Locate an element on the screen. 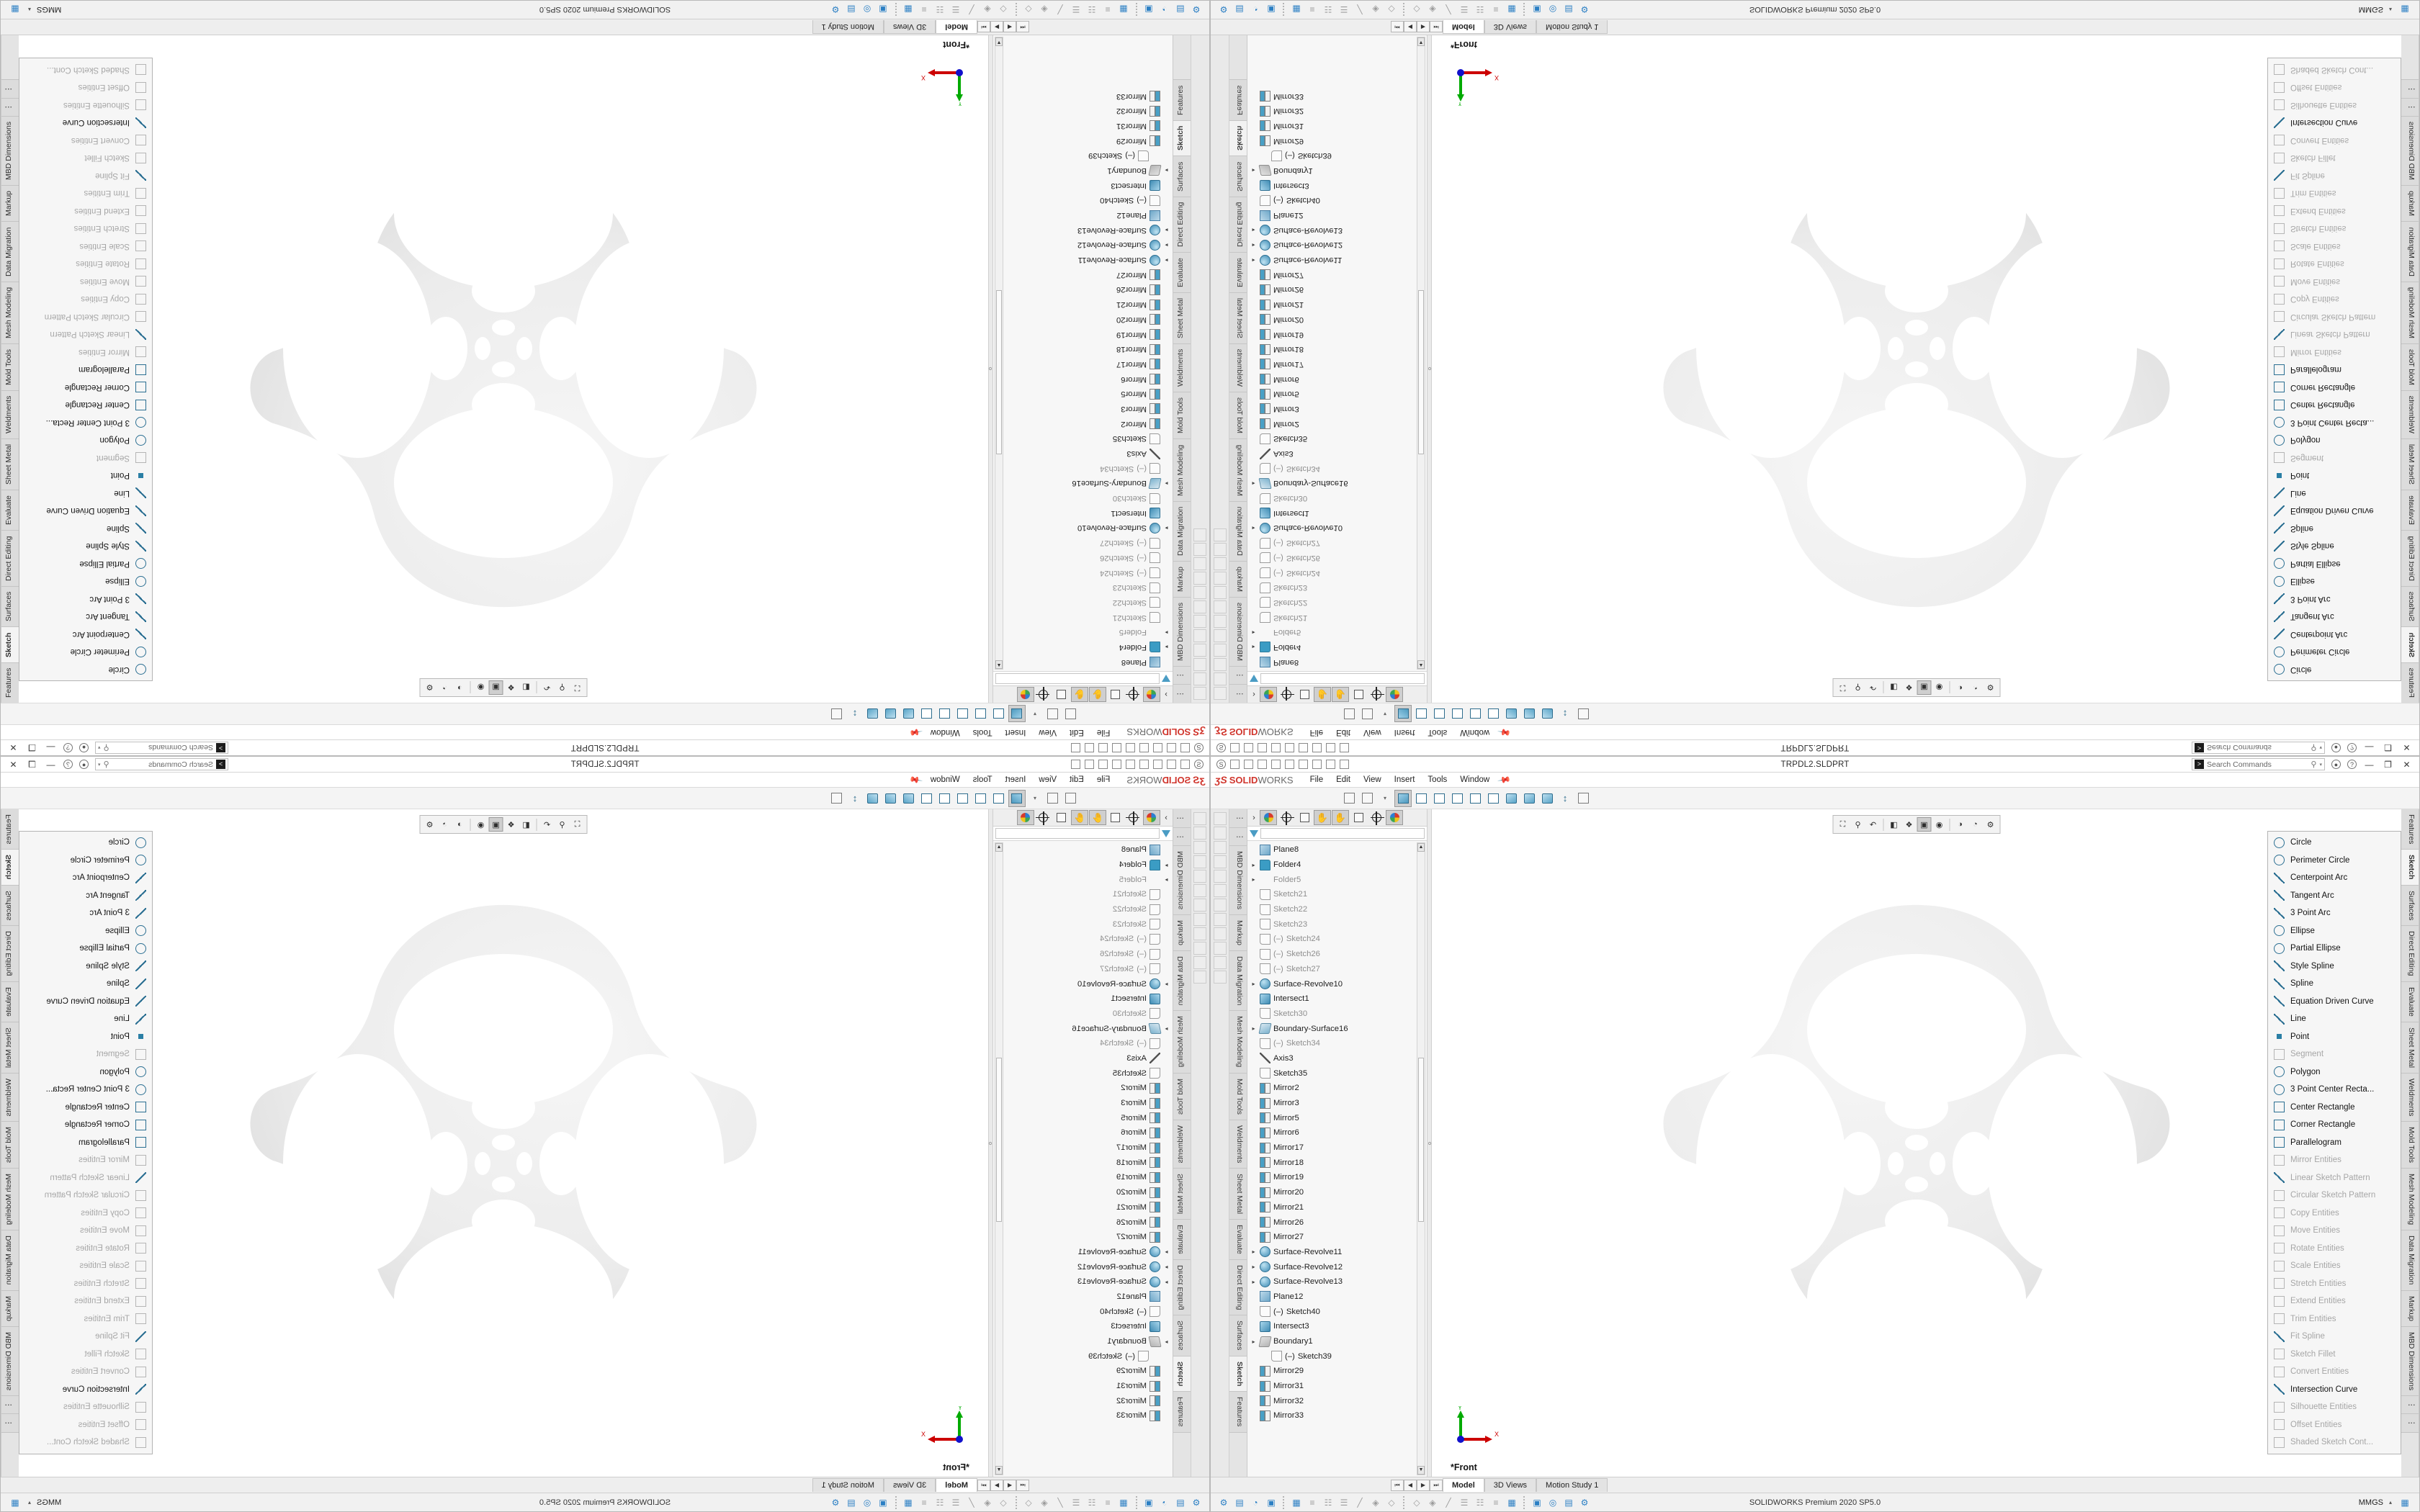 The height and width of the screenshot is (1512, 2420). rebuild-status-icon: ▣ is located at coordinates (1537, 9).